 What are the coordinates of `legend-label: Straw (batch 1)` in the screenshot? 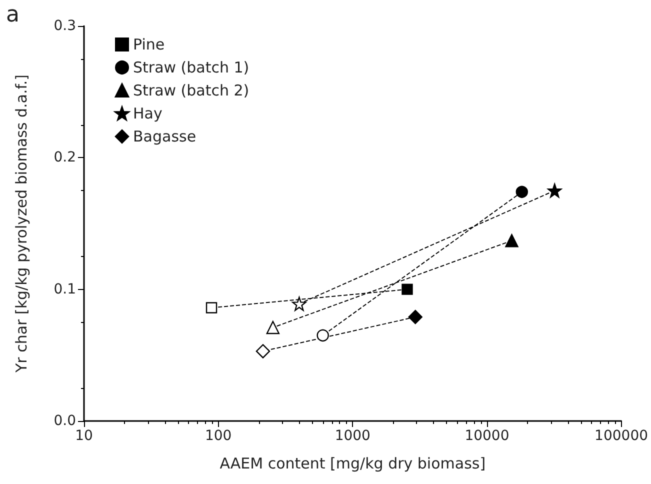 It's located at (191, 67).